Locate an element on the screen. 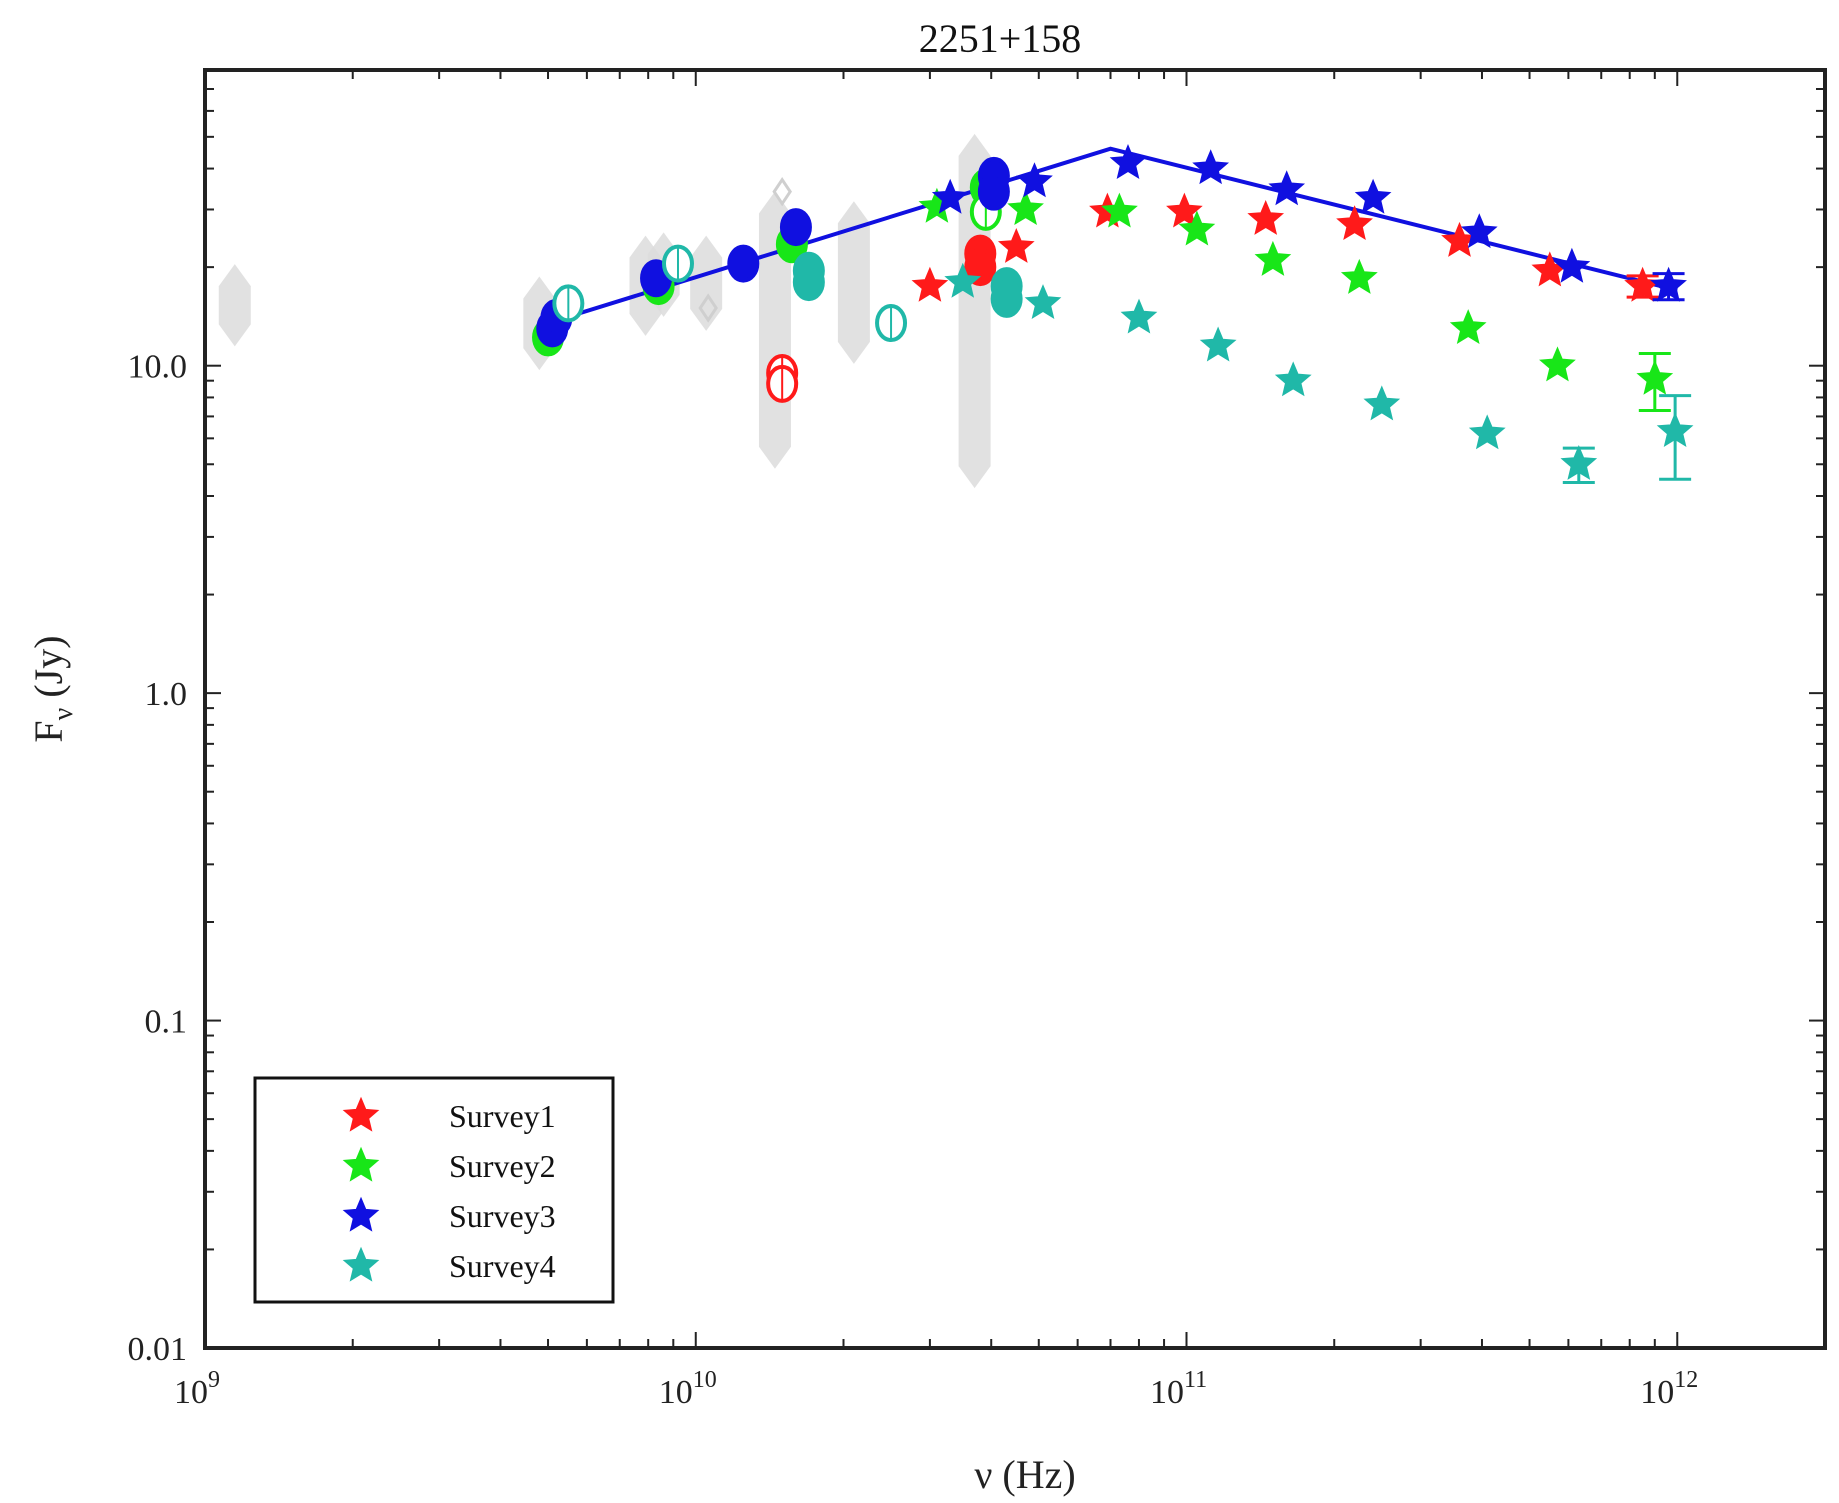 This screenshot has height=1503, width=1839. y-axis-title: Fν (Jy) is located at coordinates (52, 688).